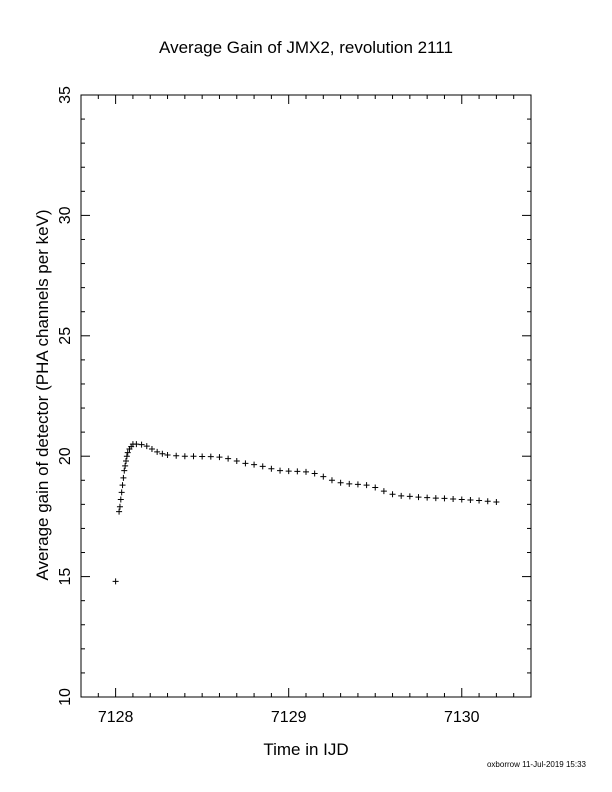  What do you see at coordinates (305, 749) in the screenshot?
I see `x-axis-label: Time in IJD` at bounding box center [305, 749].